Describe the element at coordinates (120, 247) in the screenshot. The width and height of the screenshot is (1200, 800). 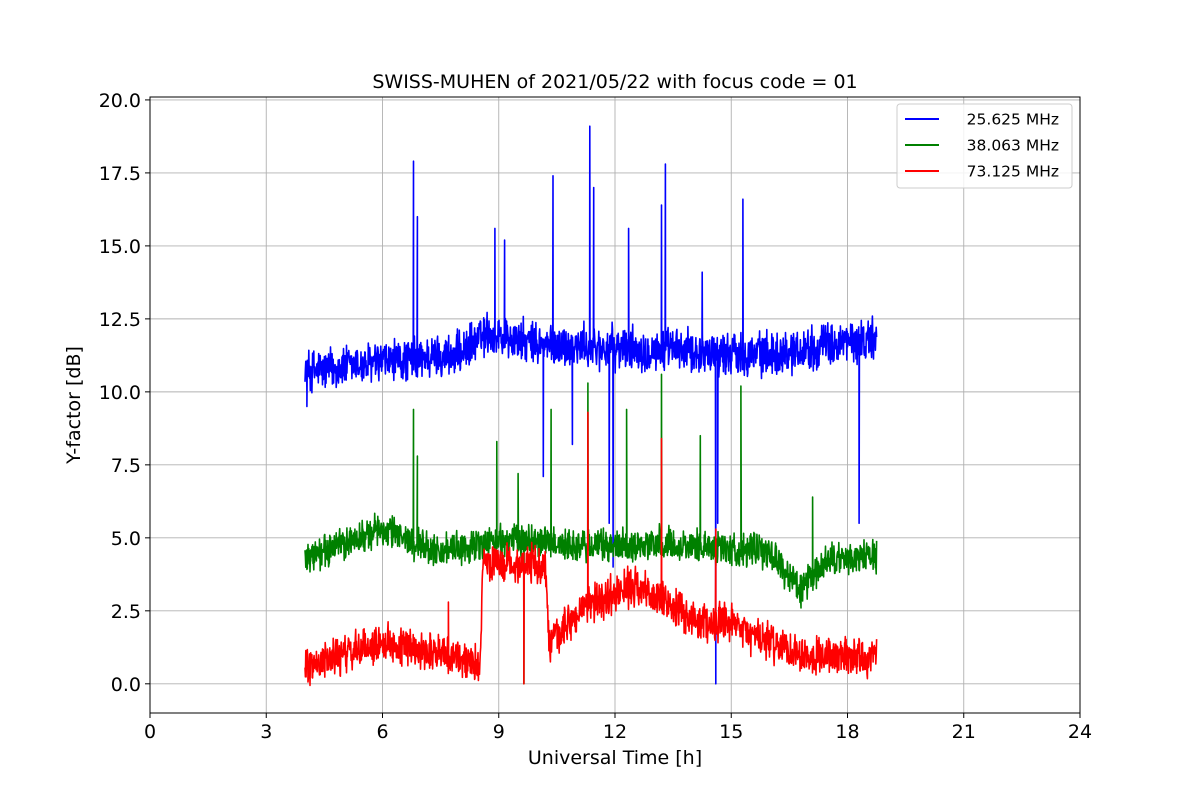
I see `y-tick-label: 15.0` at that location.